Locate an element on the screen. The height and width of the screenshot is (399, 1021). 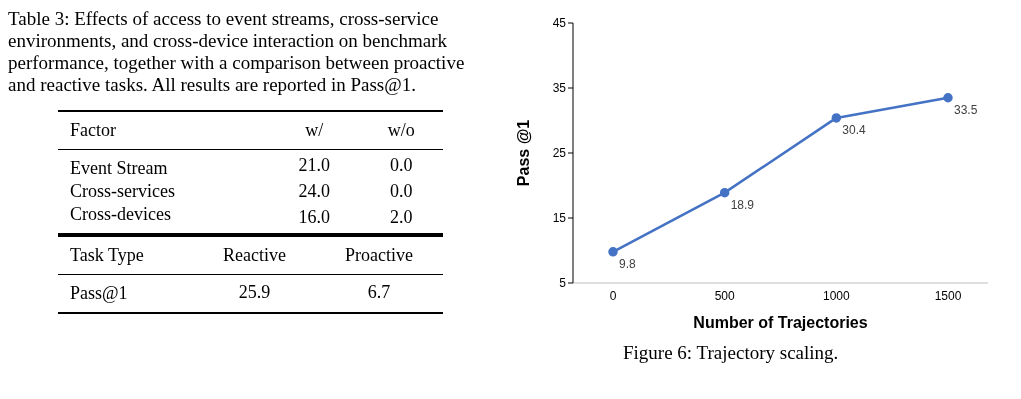
text: Table 3: Effects of access to event streams, cross-service environments, and cross-device interaction on benchmark performance, together with a comparison between proactive and reactive tasks. All results are reported in Pass@1. is located at coordinates (237, 52).